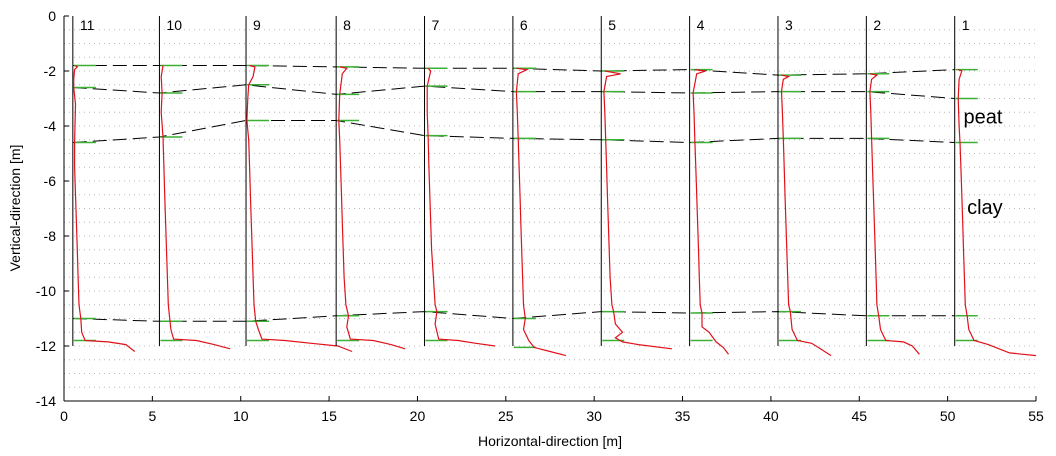 The height and width of the screenshot is (456, 1056). I want to click on profile-6: 6, so click(539, 186).